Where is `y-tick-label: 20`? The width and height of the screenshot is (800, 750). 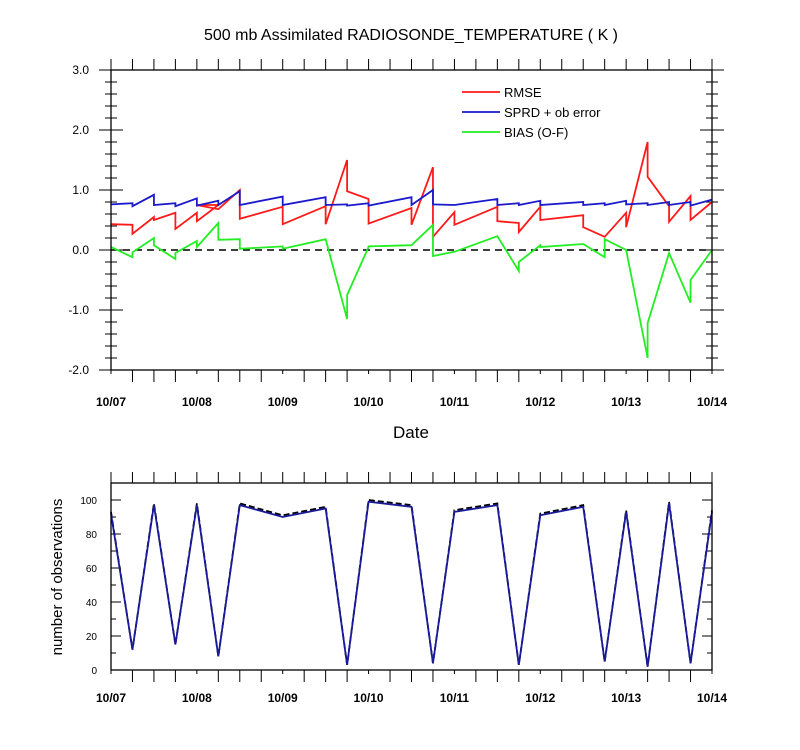
y-tick-label: 20 is located at coordinates (92, 637).